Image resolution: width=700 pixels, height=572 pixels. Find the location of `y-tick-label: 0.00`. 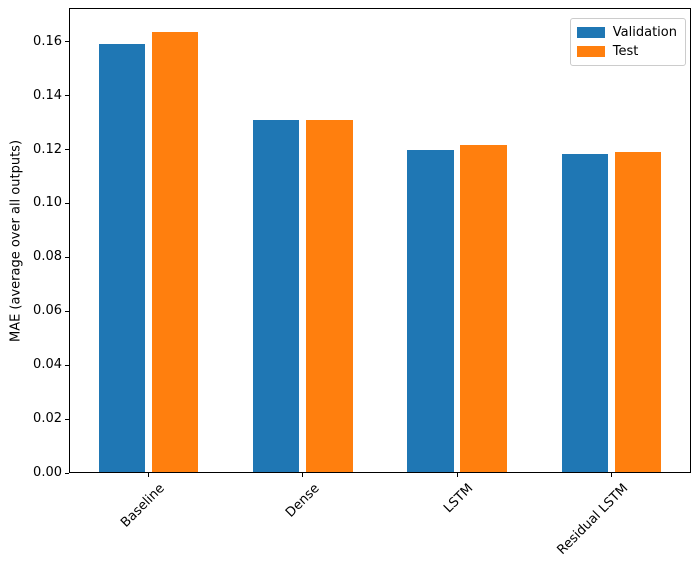

y-tick-label: 0.00 is located at coordinates (47, 472).